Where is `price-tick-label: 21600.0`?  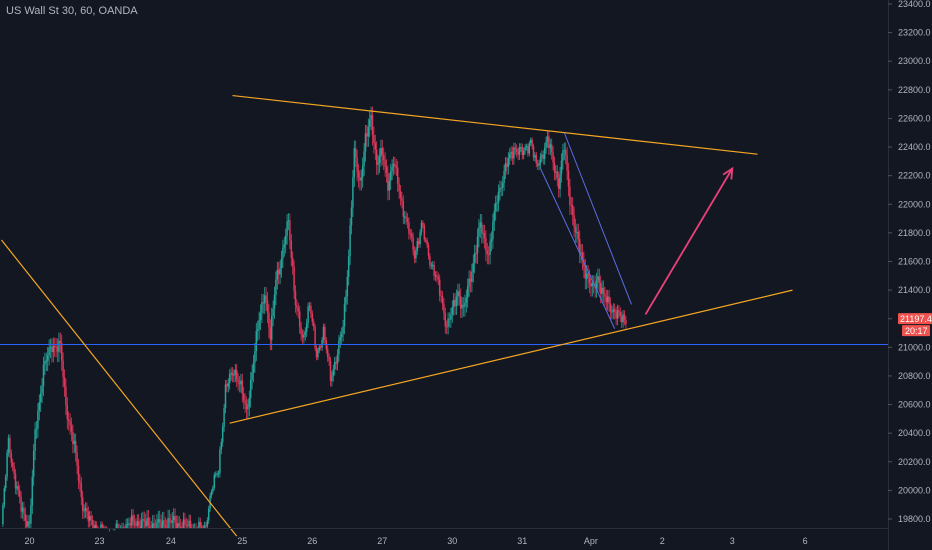
price-tick-label: 21600.0 is located at coordinates (914, 262).